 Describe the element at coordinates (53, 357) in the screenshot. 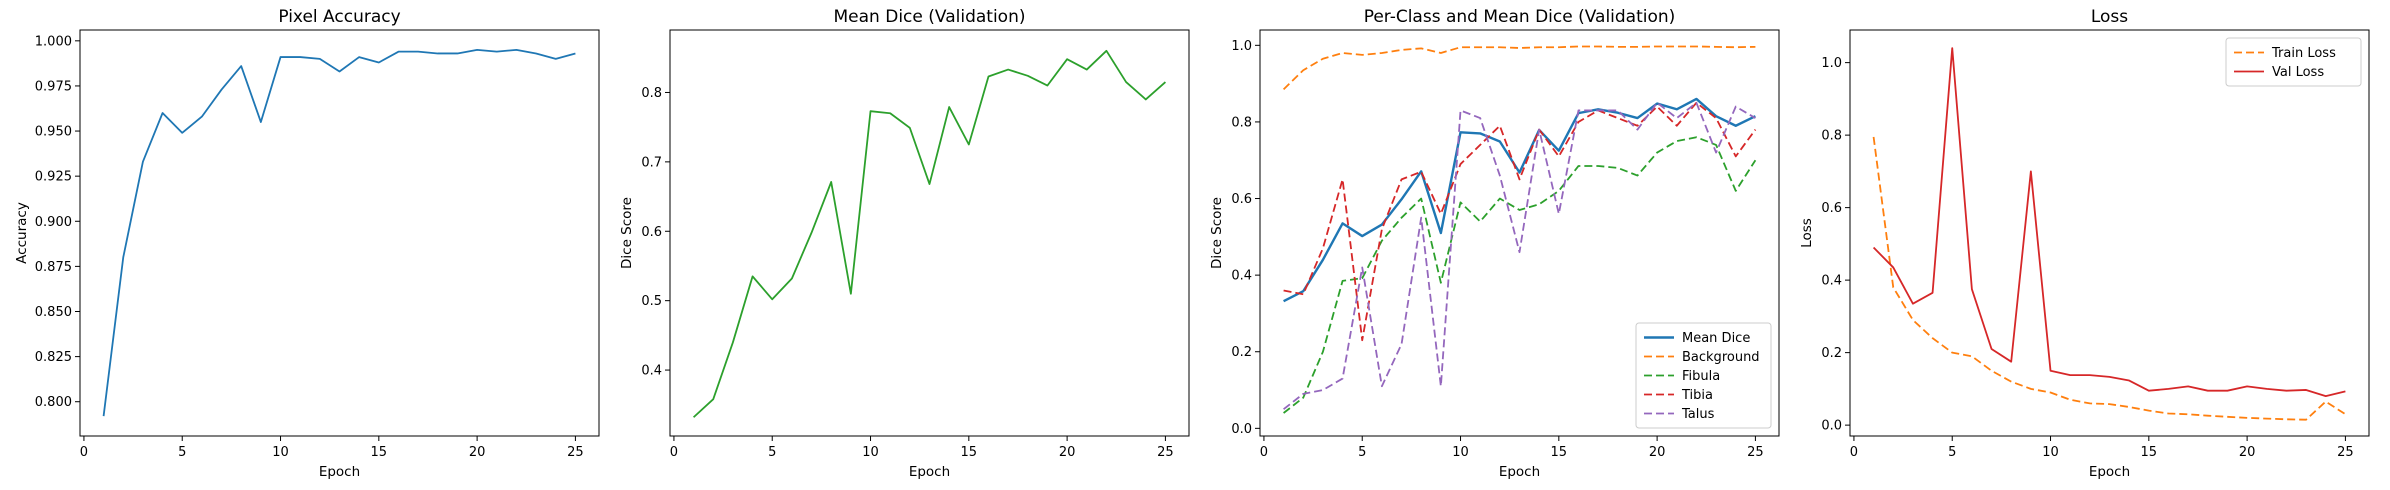

I see `y-tick-label: 0.825` at that location.